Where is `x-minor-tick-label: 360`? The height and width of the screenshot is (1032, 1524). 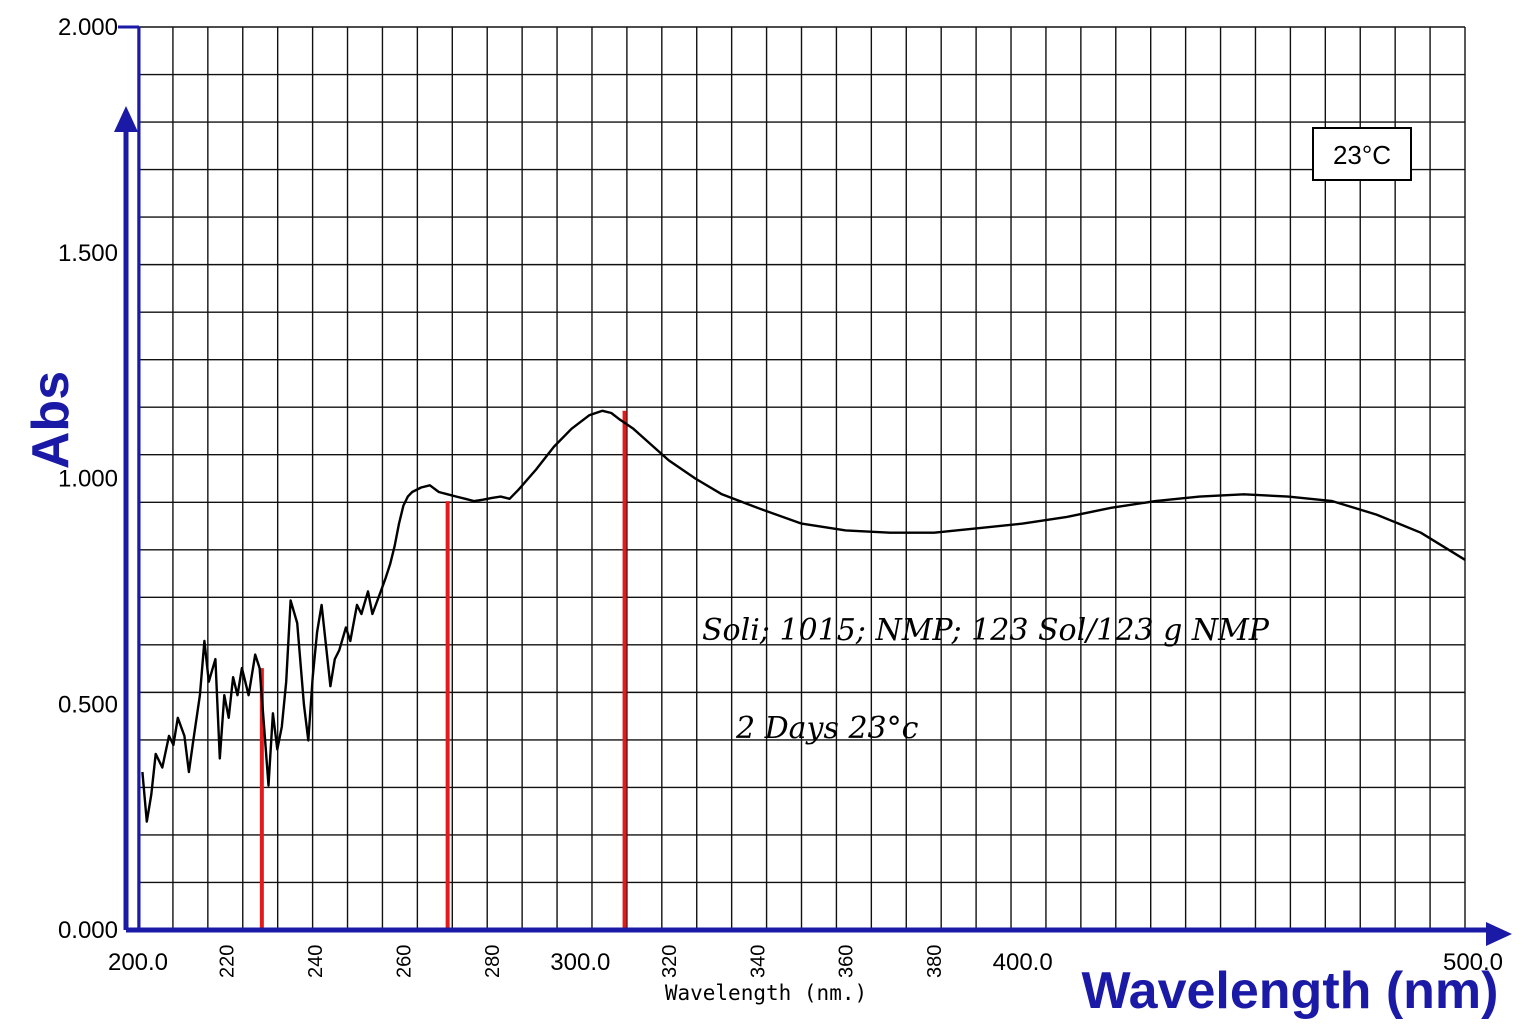 x-minor-tick-label: 360 is located at coordinates (847, 961).